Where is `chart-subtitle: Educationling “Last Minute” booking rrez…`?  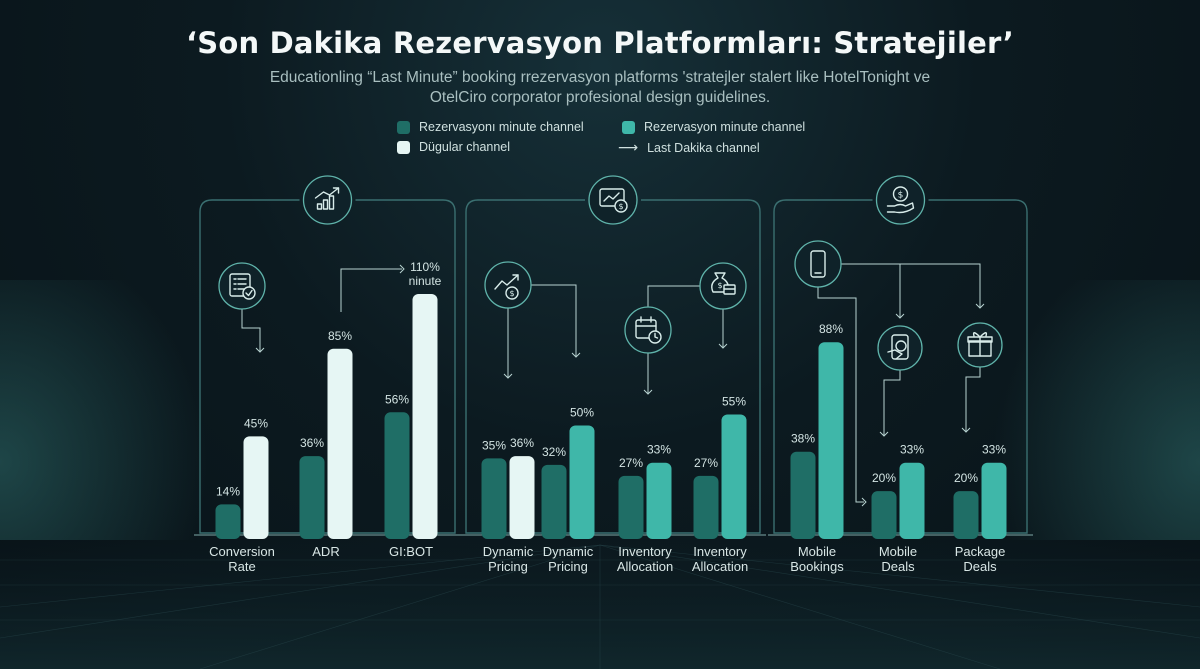
chart-subtitle: Educationling “Last Minute” booking rrez… is located at coordinates (600, 87).